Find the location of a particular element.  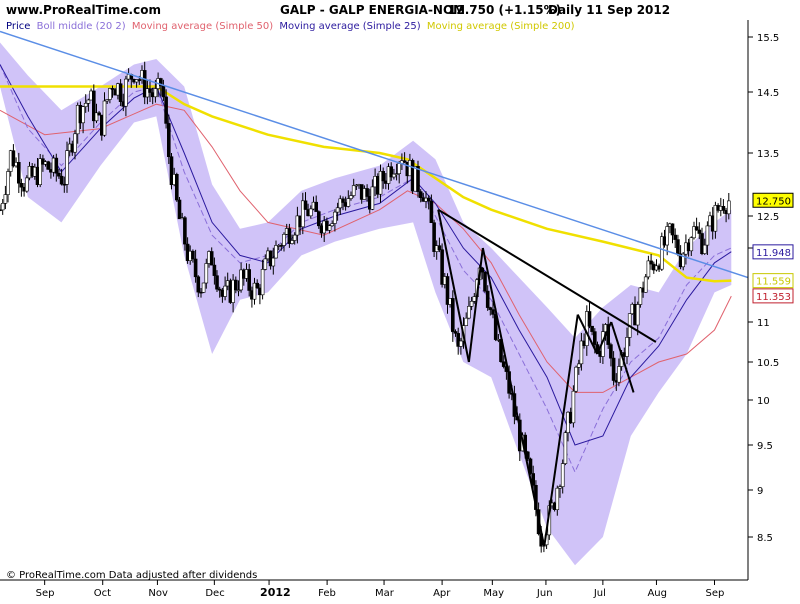

legend-price: Price is located at coordinates (18, 26).